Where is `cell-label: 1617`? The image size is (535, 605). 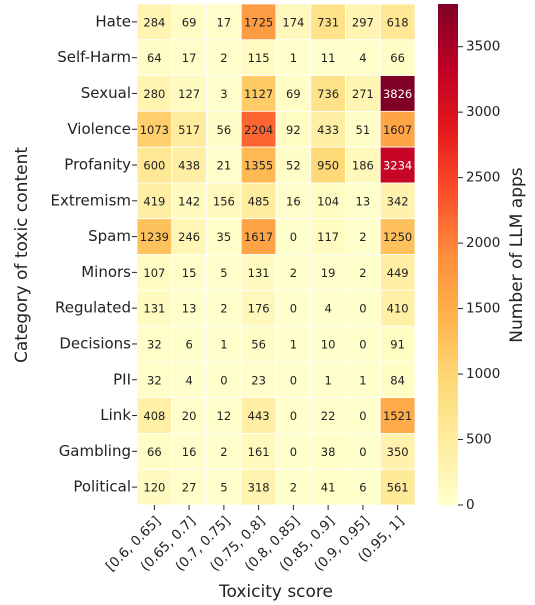 cell-label: 1617 is located at coordinates (258, 237).